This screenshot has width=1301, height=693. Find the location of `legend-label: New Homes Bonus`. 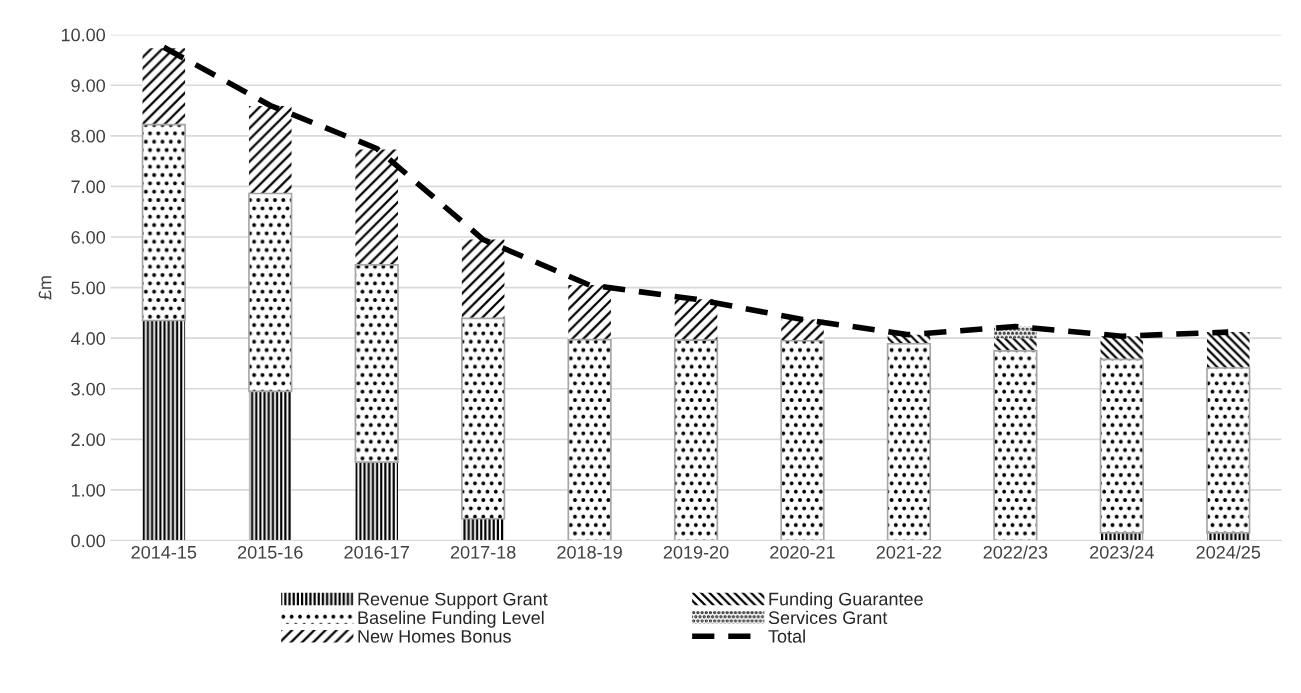

legend-label: New Homes Bonus is located at coordinates (434, 636).